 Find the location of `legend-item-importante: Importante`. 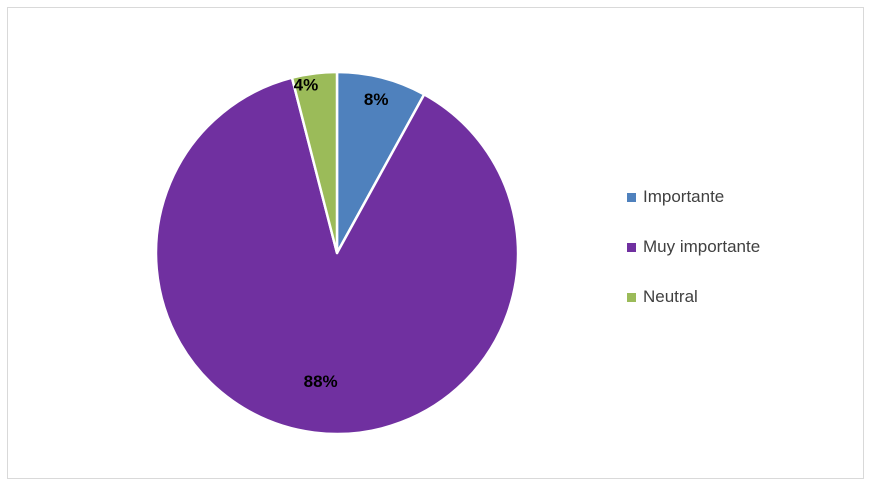

legend-item-importante: Importante is located at coordinates (693, 197).